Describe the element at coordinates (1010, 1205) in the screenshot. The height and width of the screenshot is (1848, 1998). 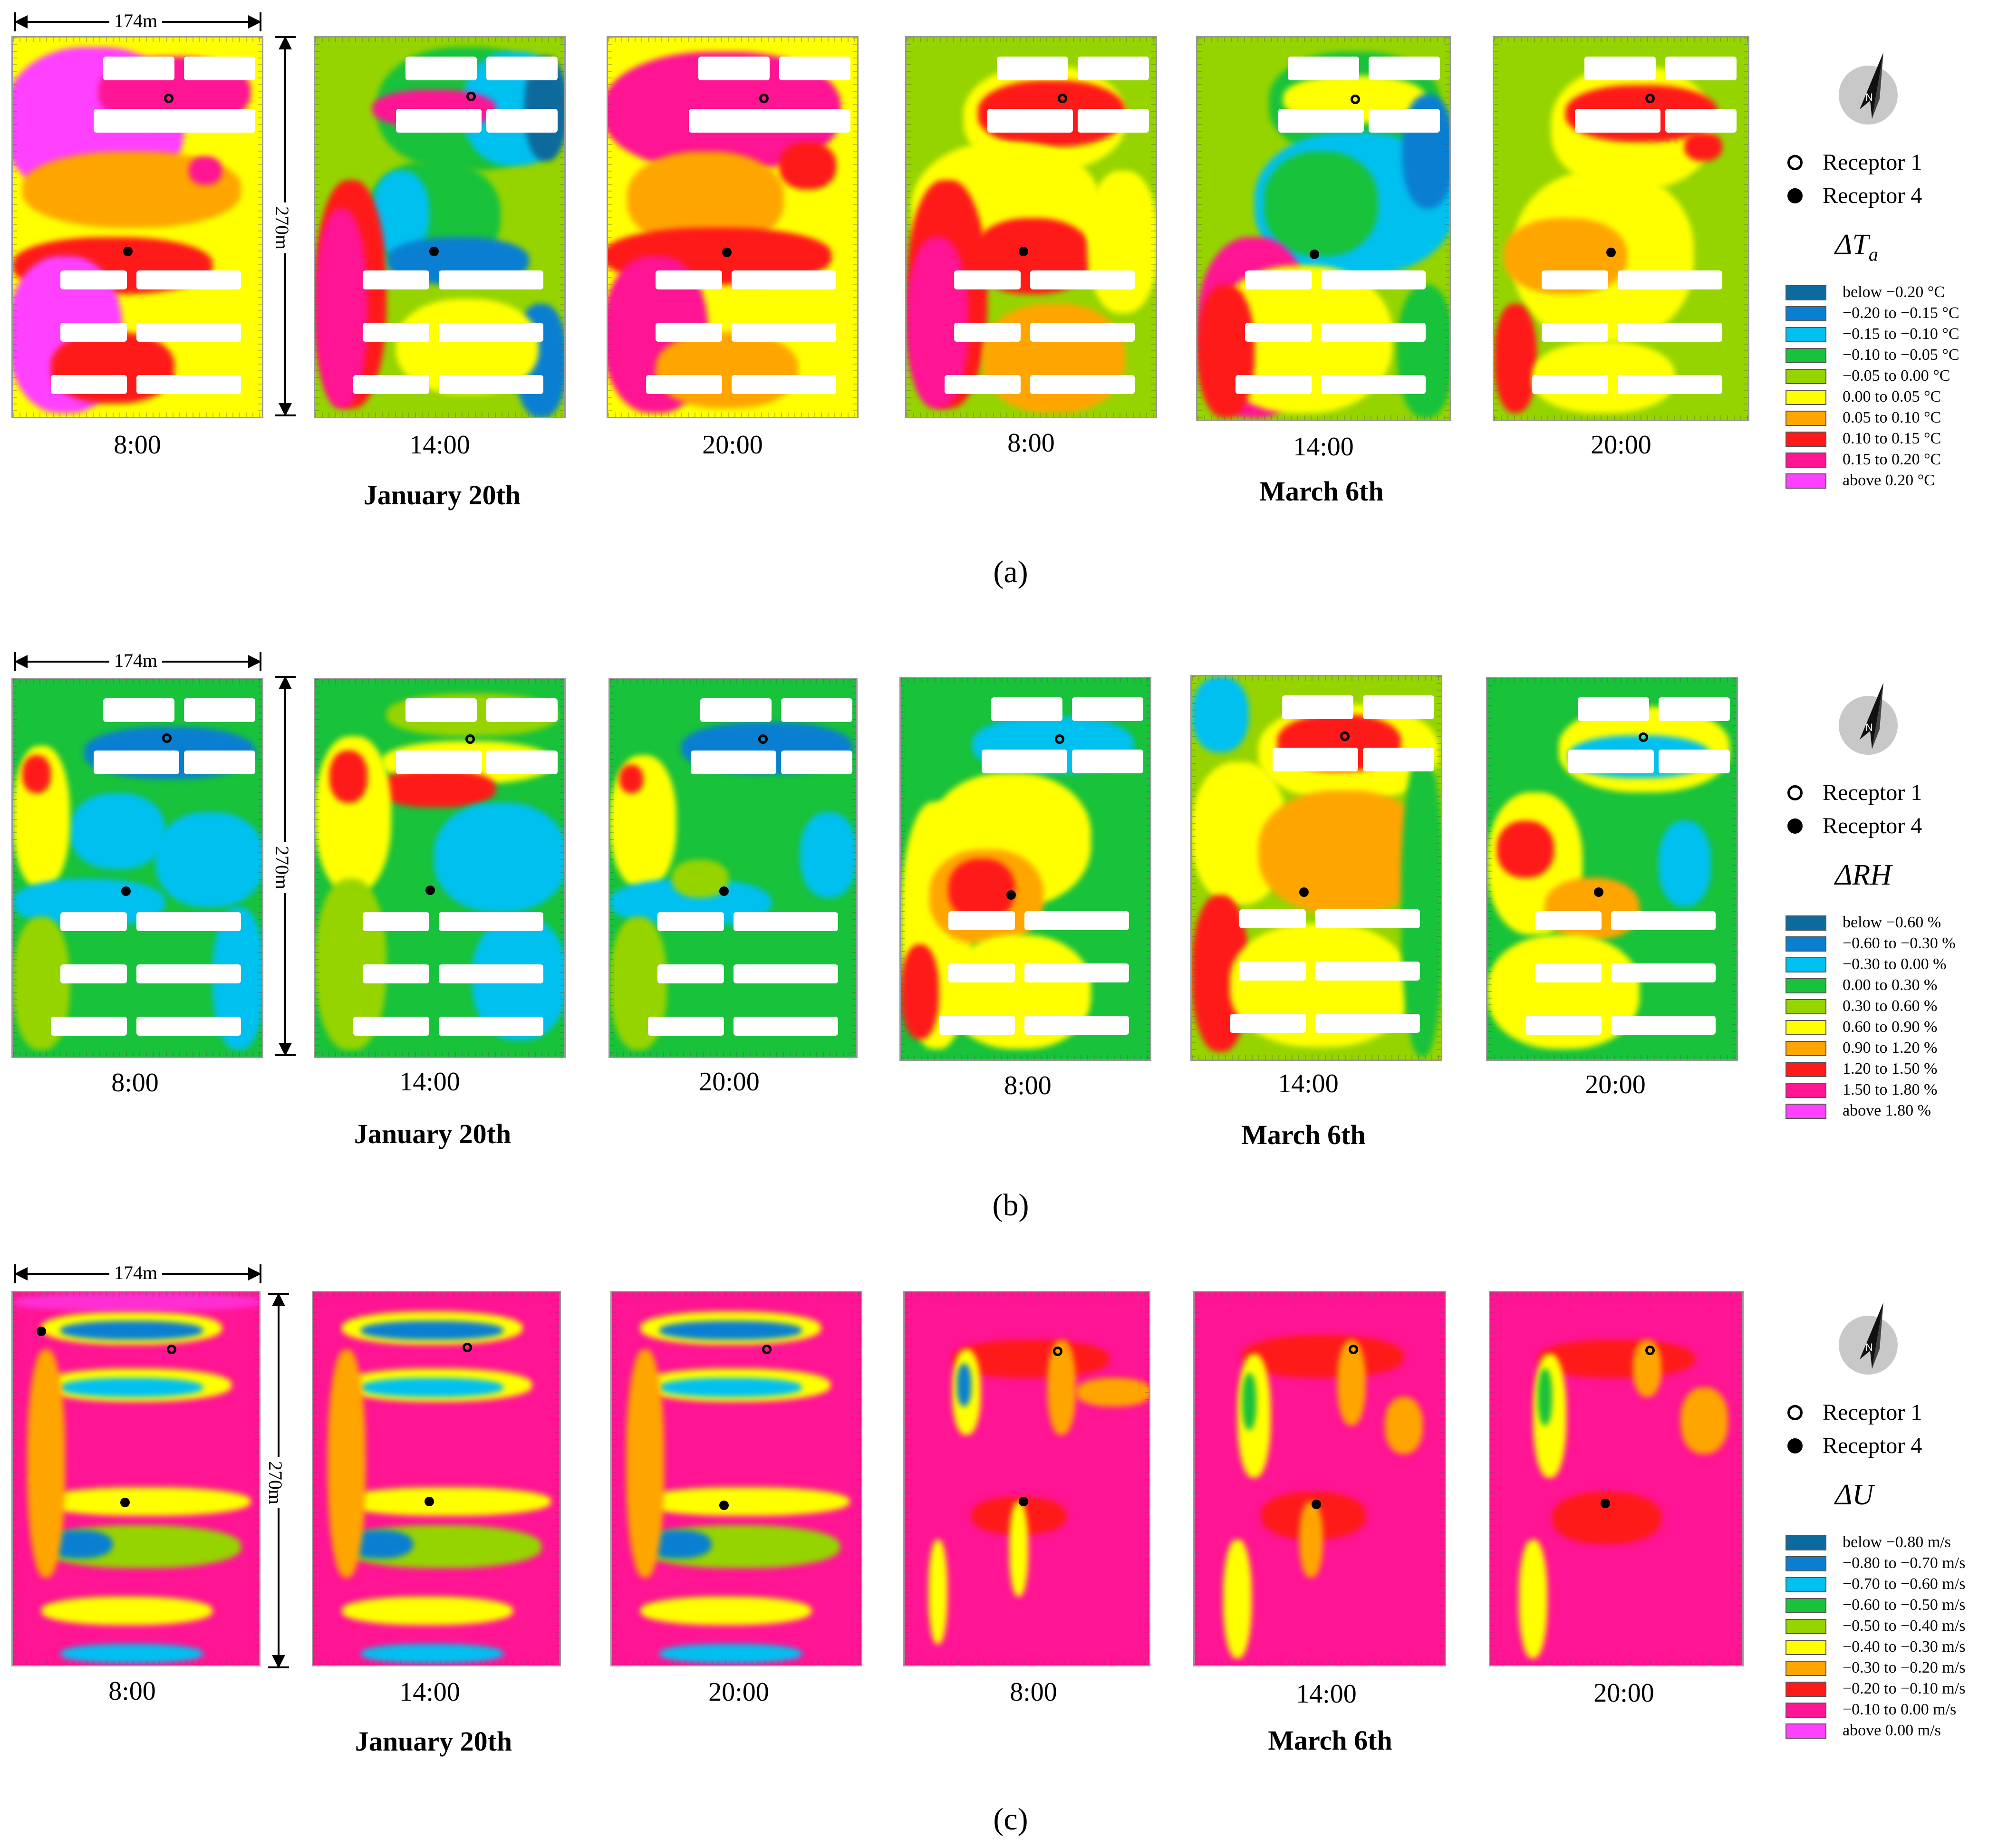
I see `subfigure-caption: (b)` at that location.